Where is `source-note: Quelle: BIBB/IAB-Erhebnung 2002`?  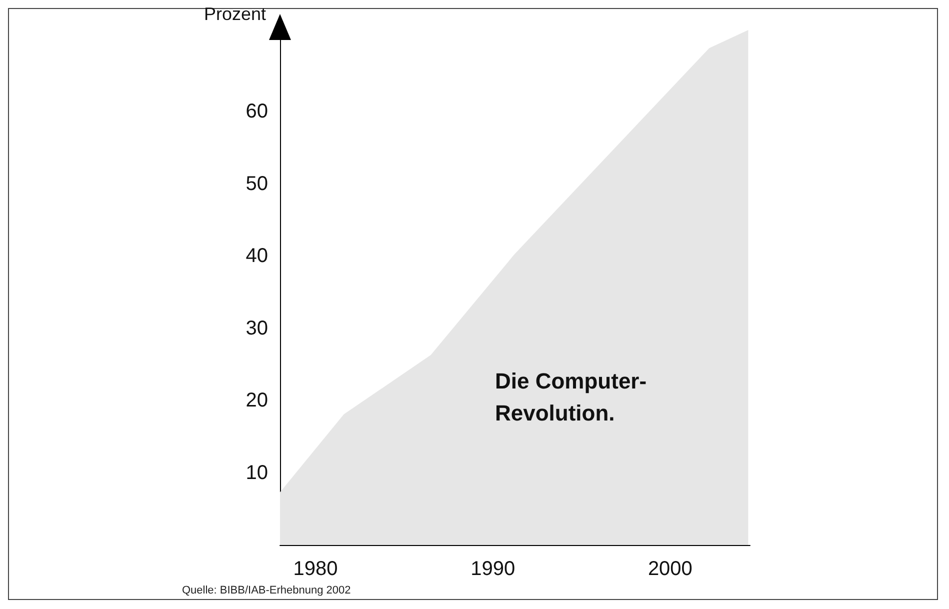
source-note: Quelle: BIBB/IAB-Erhebnung 2002 is located at coordinates (266, 590).